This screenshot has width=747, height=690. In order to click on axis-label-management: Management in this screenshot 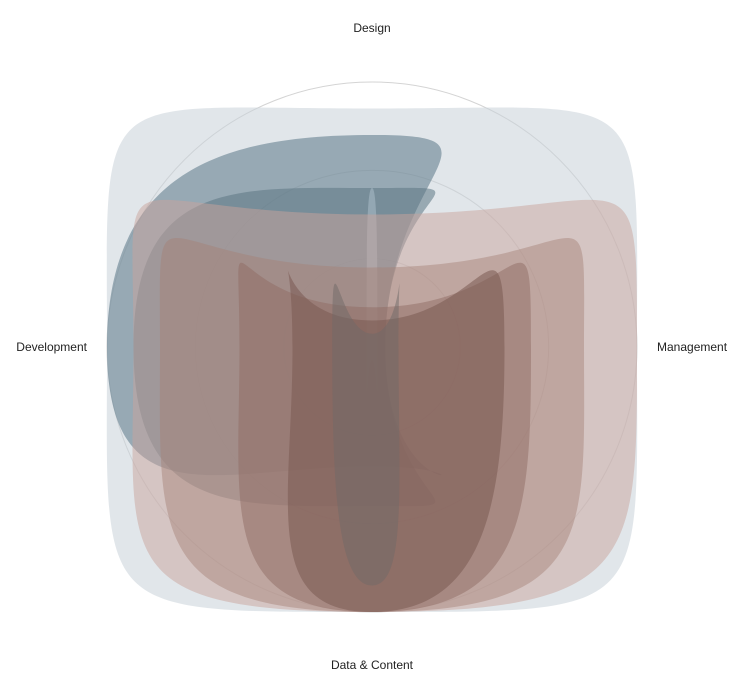, I will do `click(692, 347)`.